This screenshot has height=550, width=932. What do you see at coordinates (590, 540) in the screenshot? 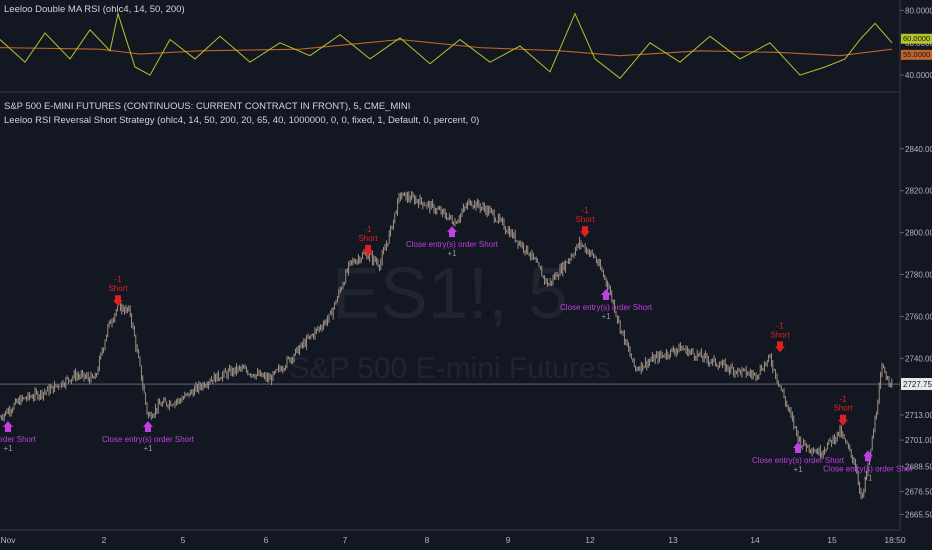
I see `time-tick-label: 12` at bounding box center [590, 540].